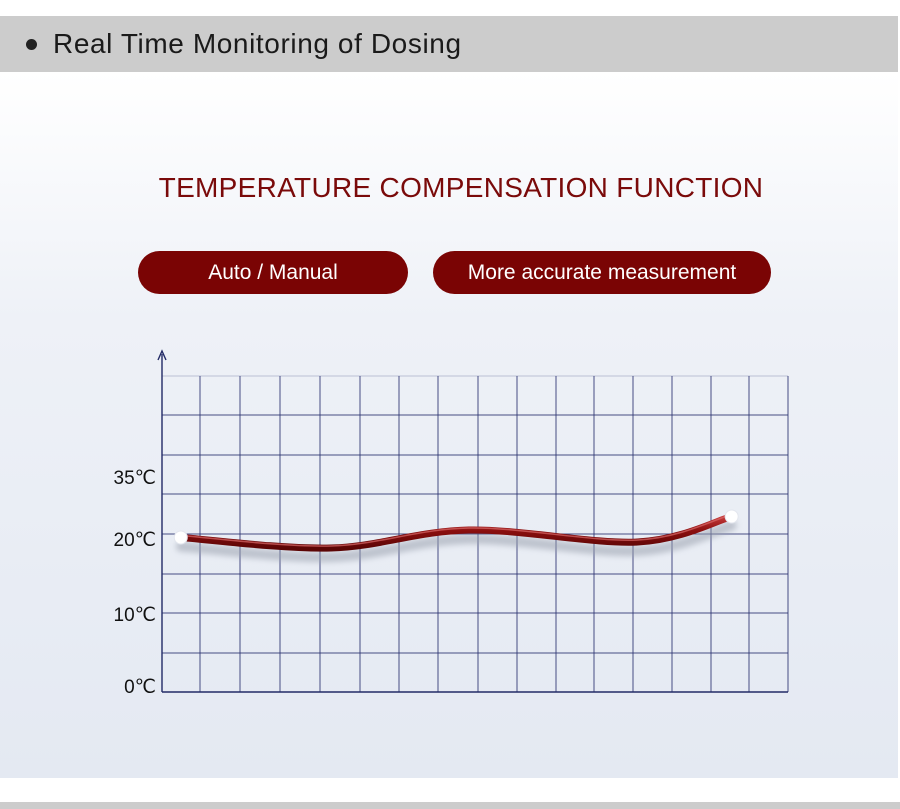 This screenshot has width=900, height=809. I want to click on y-tick-label: 0℃, so click(140, 687).